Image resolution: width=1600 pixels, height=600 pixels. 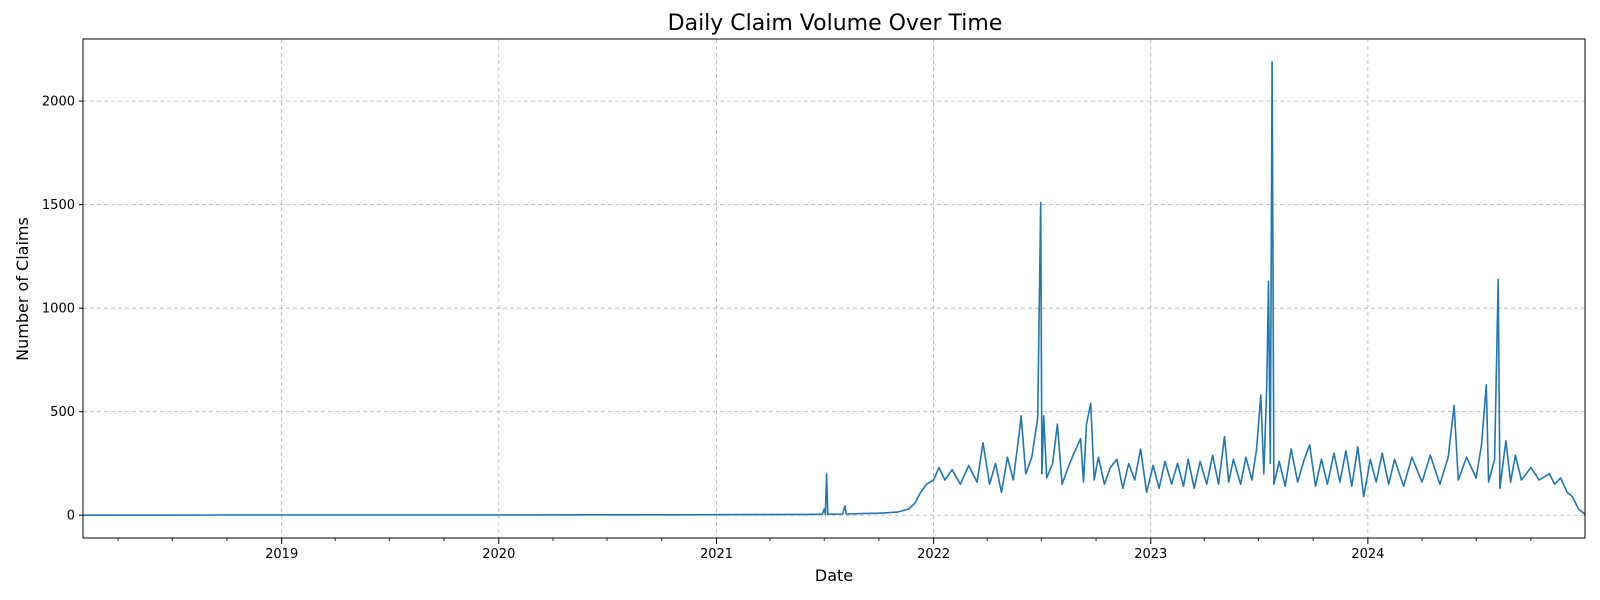 What do you see at coordinates (1367, 554) in the screenshot?
I see `x-tick-label: 2024` at bounding box center [1367, 554].